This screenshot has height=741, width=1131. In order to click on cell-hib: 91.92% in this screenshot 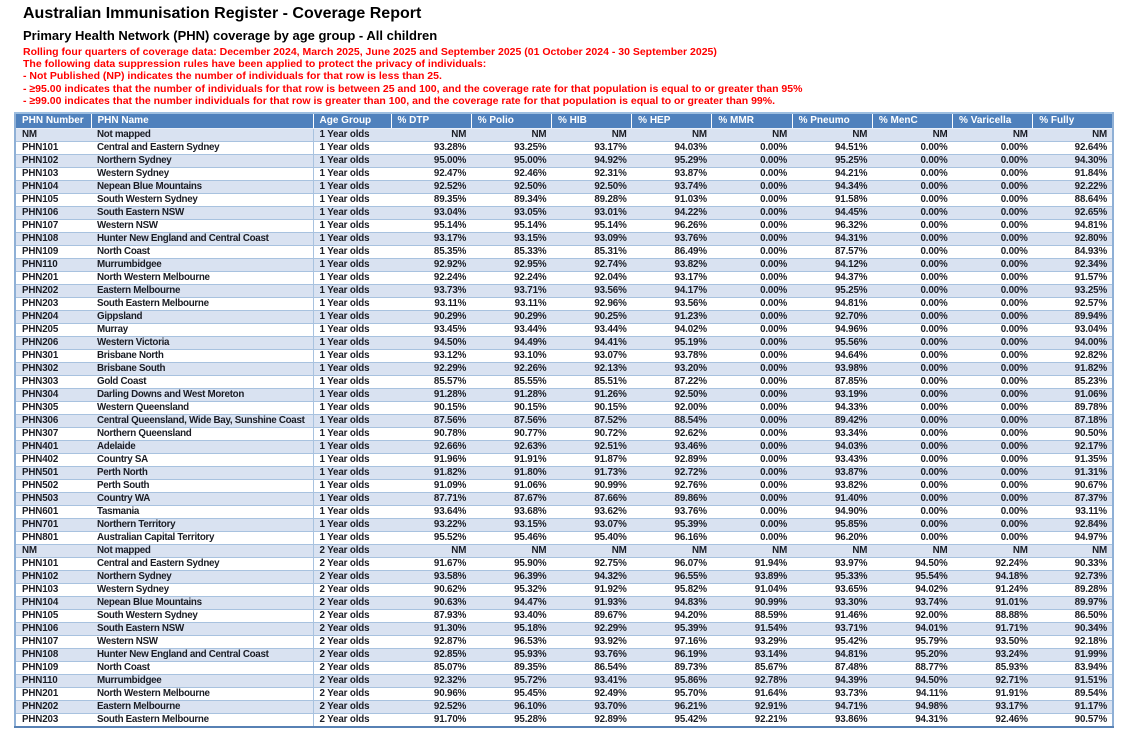, I will do `click(591, 590)`.